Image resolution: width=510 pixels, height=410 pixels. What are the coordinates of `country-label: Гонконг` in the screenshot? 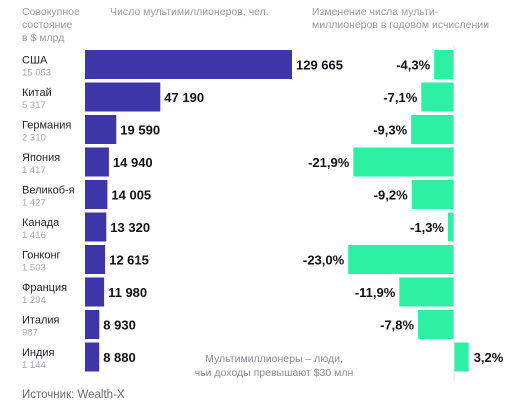 It's located at (41, 256).